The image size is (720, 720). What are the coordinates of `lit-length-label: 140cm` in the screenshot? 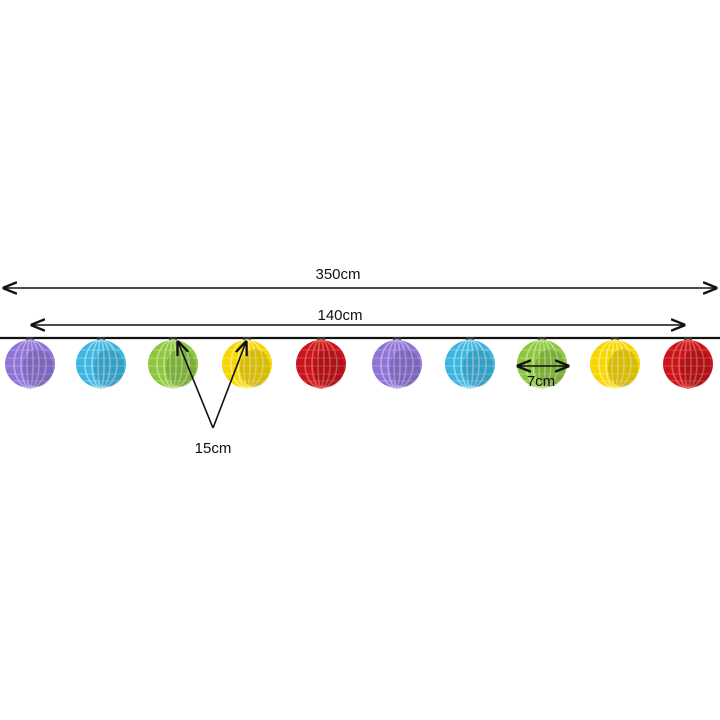 It's located at (339, 315).